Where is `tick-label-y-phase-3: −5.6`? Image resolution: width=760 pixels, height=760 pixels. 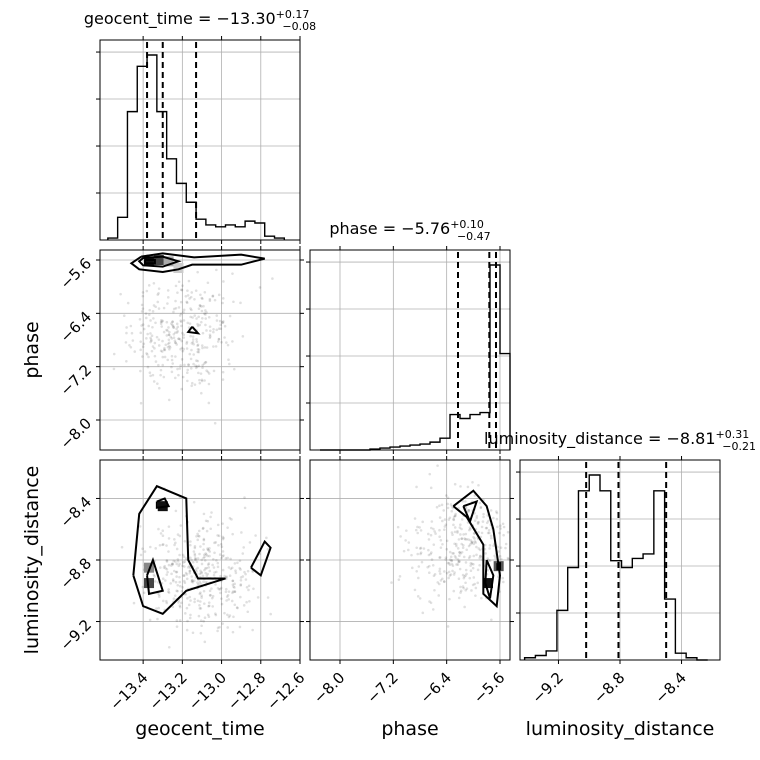 tick-label-y-phase-3: −5.6 is located at coordinates (76, 273).